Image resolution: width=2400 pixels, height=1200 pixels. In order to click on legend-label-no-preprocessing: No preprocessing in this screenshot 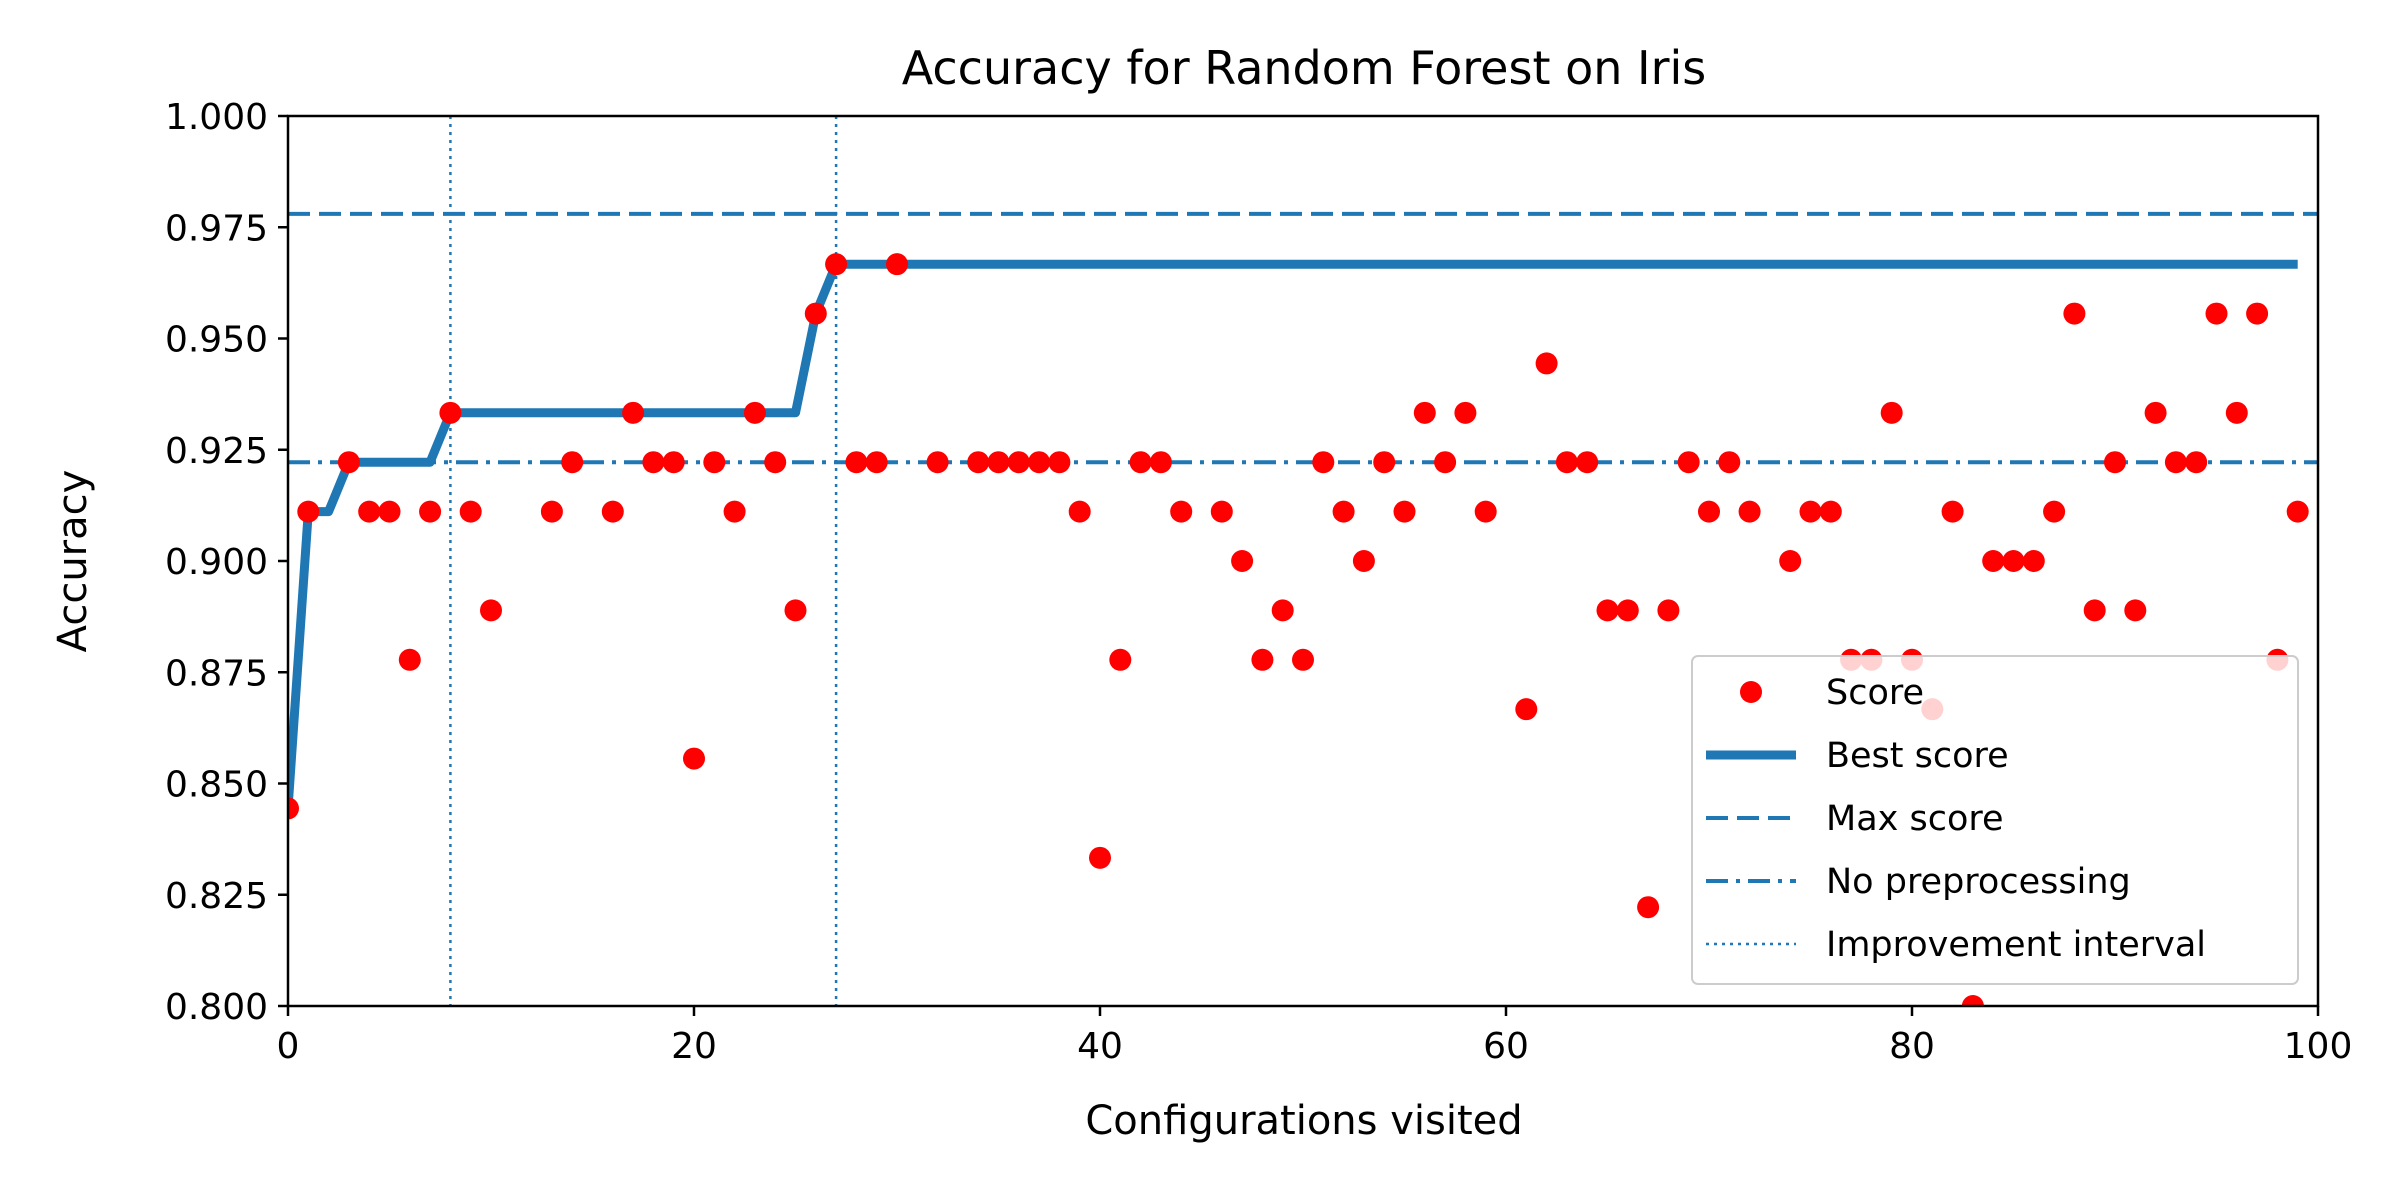, I will do `click(1978, 882)`.